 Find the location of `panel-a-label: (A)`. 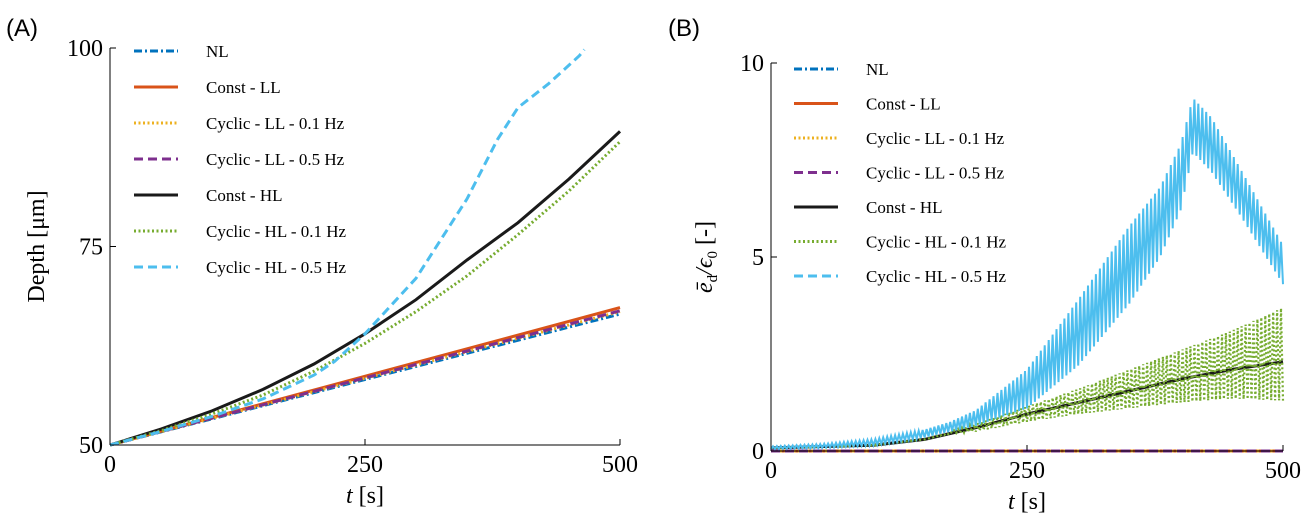

panel-a-label: (A) is located at coordinates (22, 28).